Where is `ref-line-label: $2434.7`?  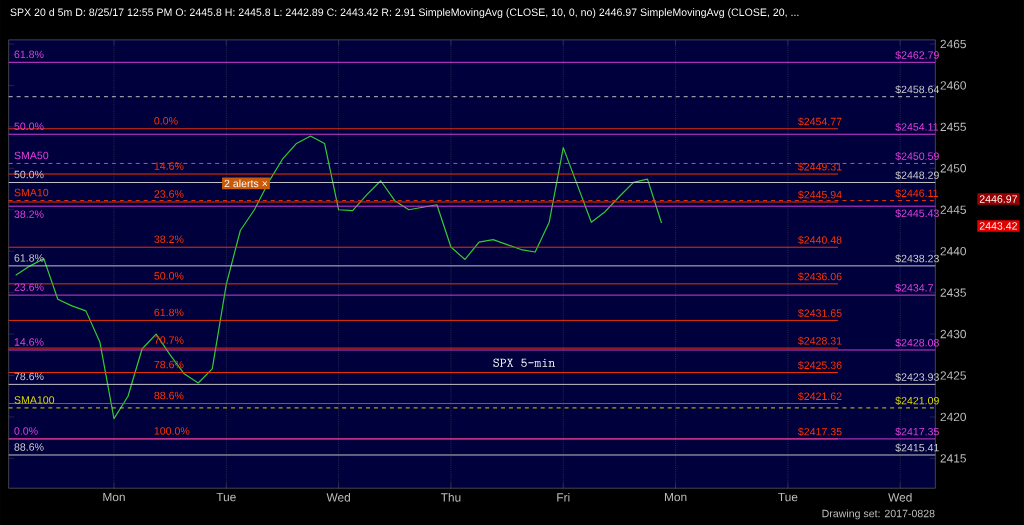
ref-line-label: $2434.7 is located at coordinates (914, 288).